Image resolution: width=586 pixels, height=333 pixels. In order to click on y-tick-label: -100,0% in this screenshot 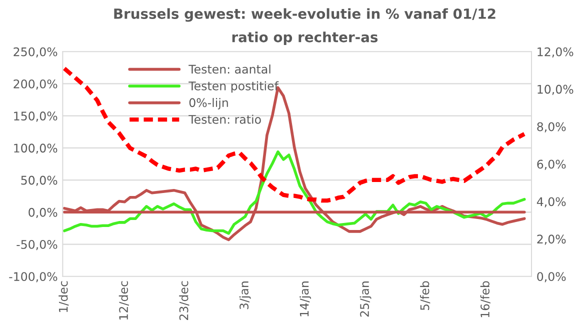, I will do `click(33, 277)`.